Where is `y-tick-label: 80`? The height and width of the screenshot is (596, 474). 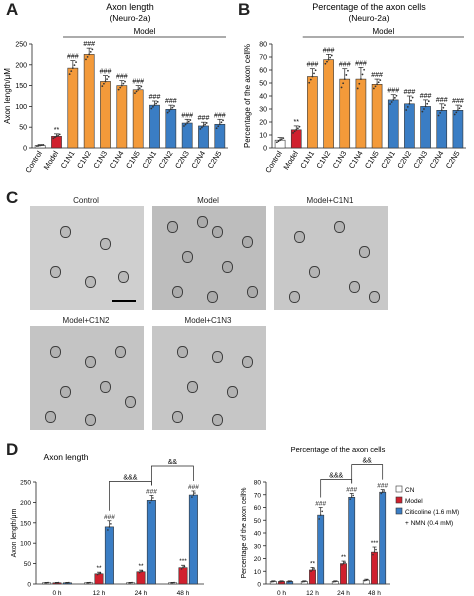 y-tick-label: 80 is located at coordinates (263, 45).